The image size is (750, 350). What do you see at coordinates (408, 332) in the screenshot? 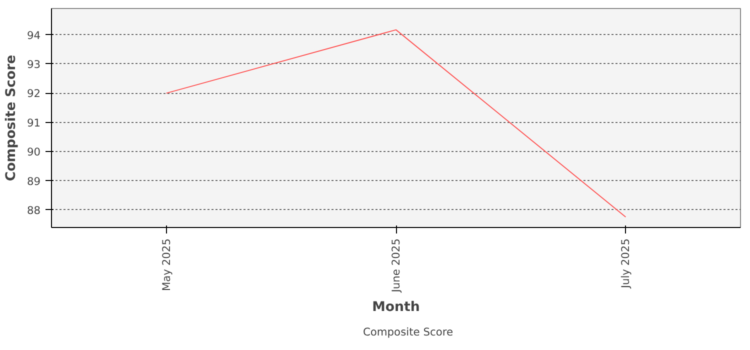
I see `text: Composite Score` at bounding box center [408, 332].